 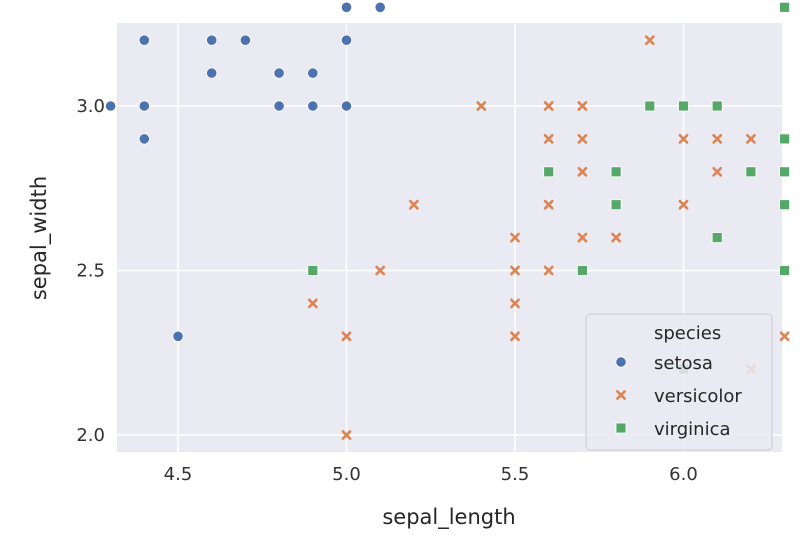 I want to click on legend-label-virginica: virginica, so click(x=692, y=429).